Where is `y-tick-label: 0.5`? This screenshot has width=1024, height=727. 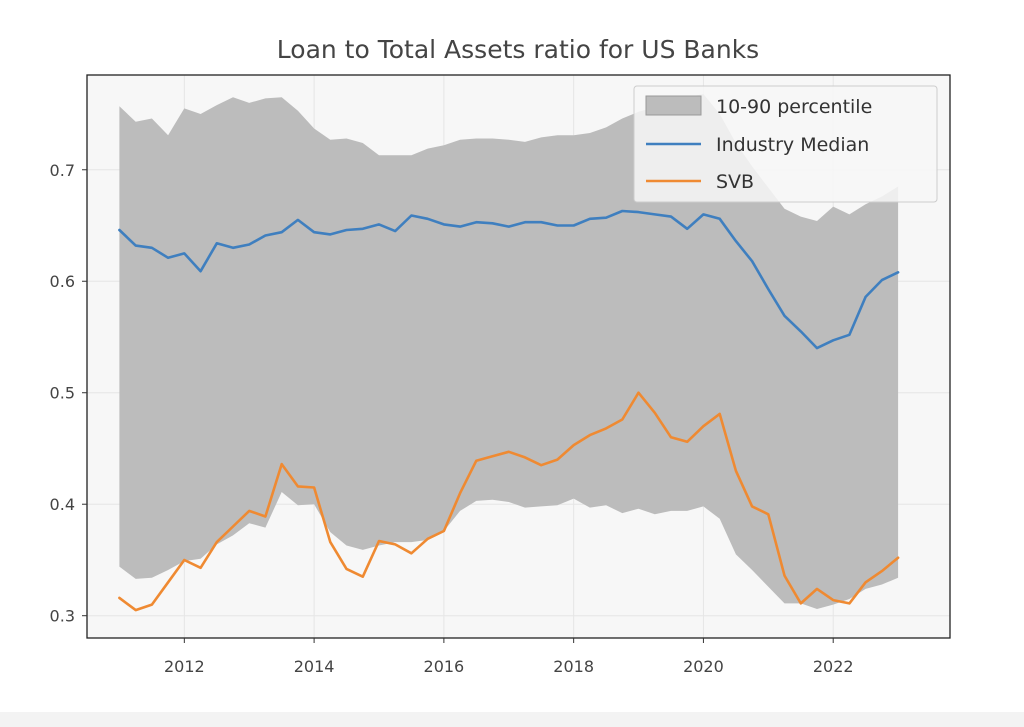
y-tick-label: 0.5 is located at coordinates (62, 393).